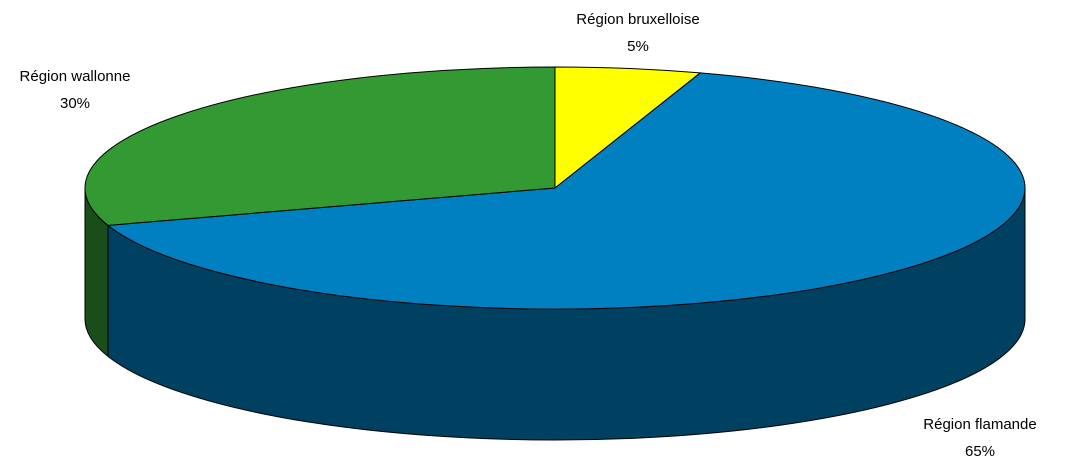 This screenshot has height=465, width=1065. Describe the element at coordinates (628, 128) in the screenshot. I see `pie-slice` at that location.